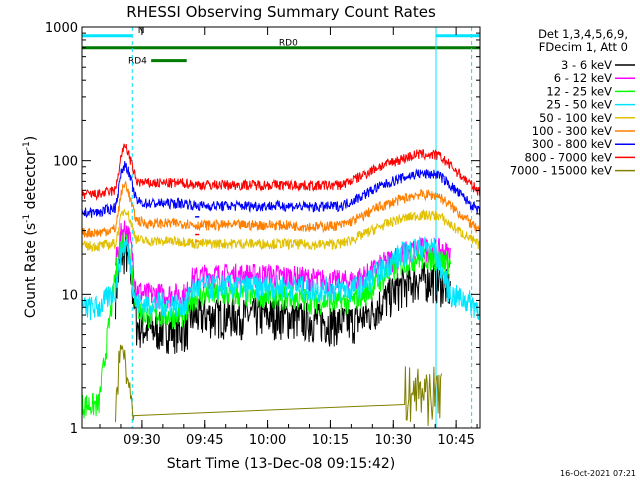 This screenshot has height=480, width=640. What do you see at coordinates (586, 65) in the screenshot?
I see `legend-label-3-6-kev: 3 - 6 keV` at bounding box center [586, 65].